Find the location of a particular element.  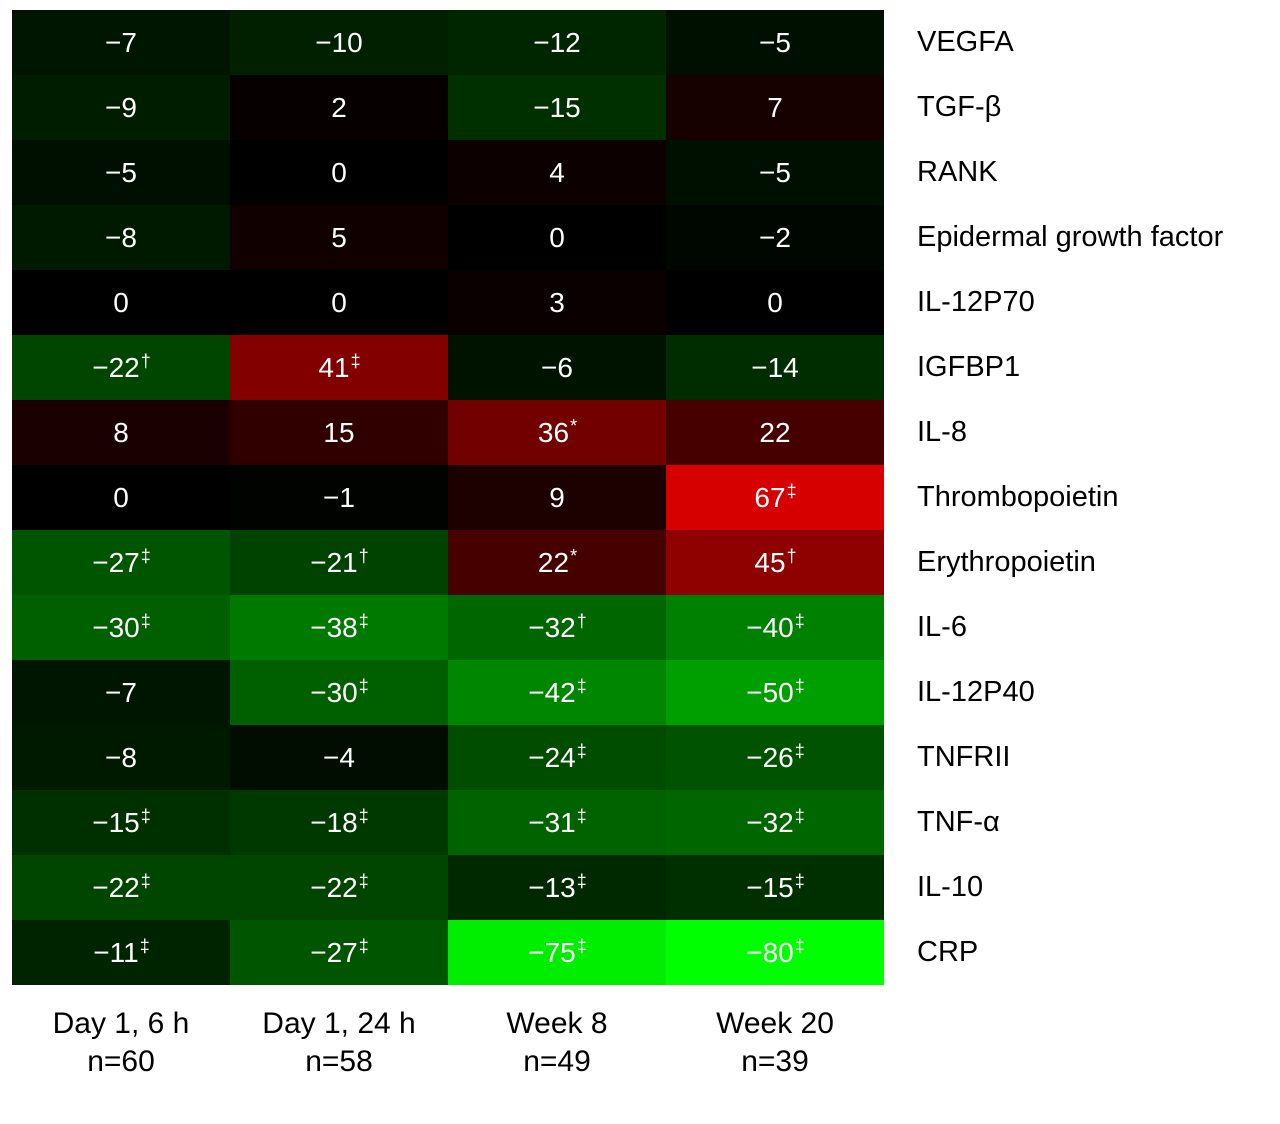

heatmap-cell: 9 is located at coordinates (557, 497).